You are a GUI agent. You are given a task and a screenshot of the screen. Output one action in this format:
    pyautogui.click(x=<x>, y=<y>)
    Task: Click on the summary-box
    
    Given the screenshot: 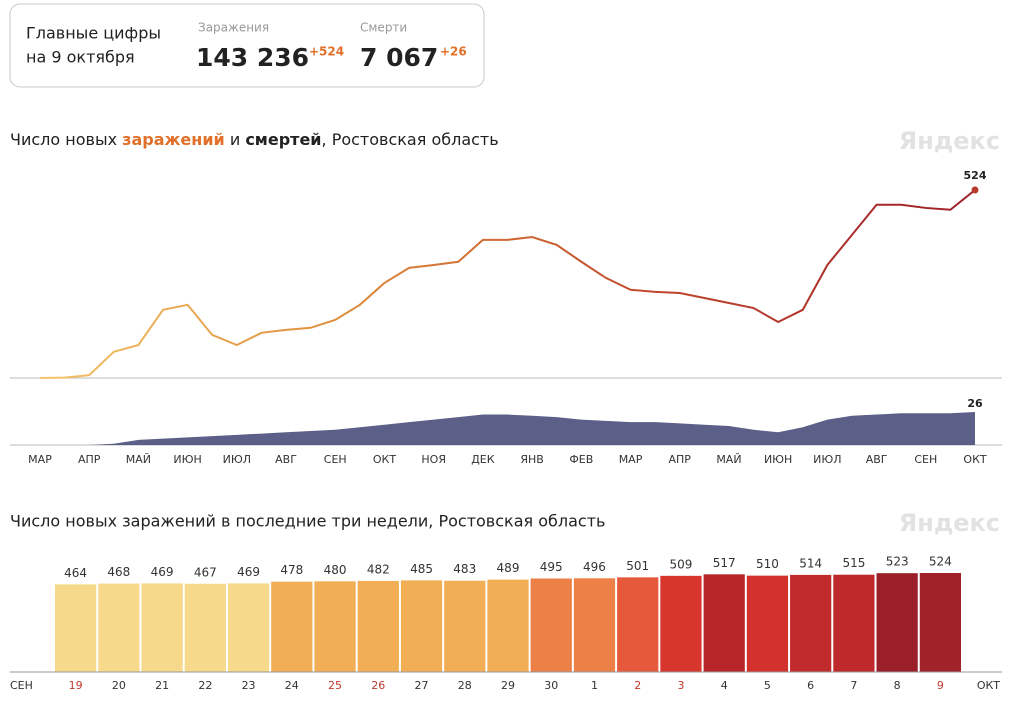 What is the action you would take?
    pyautogui.click(x=247, y=45)
    